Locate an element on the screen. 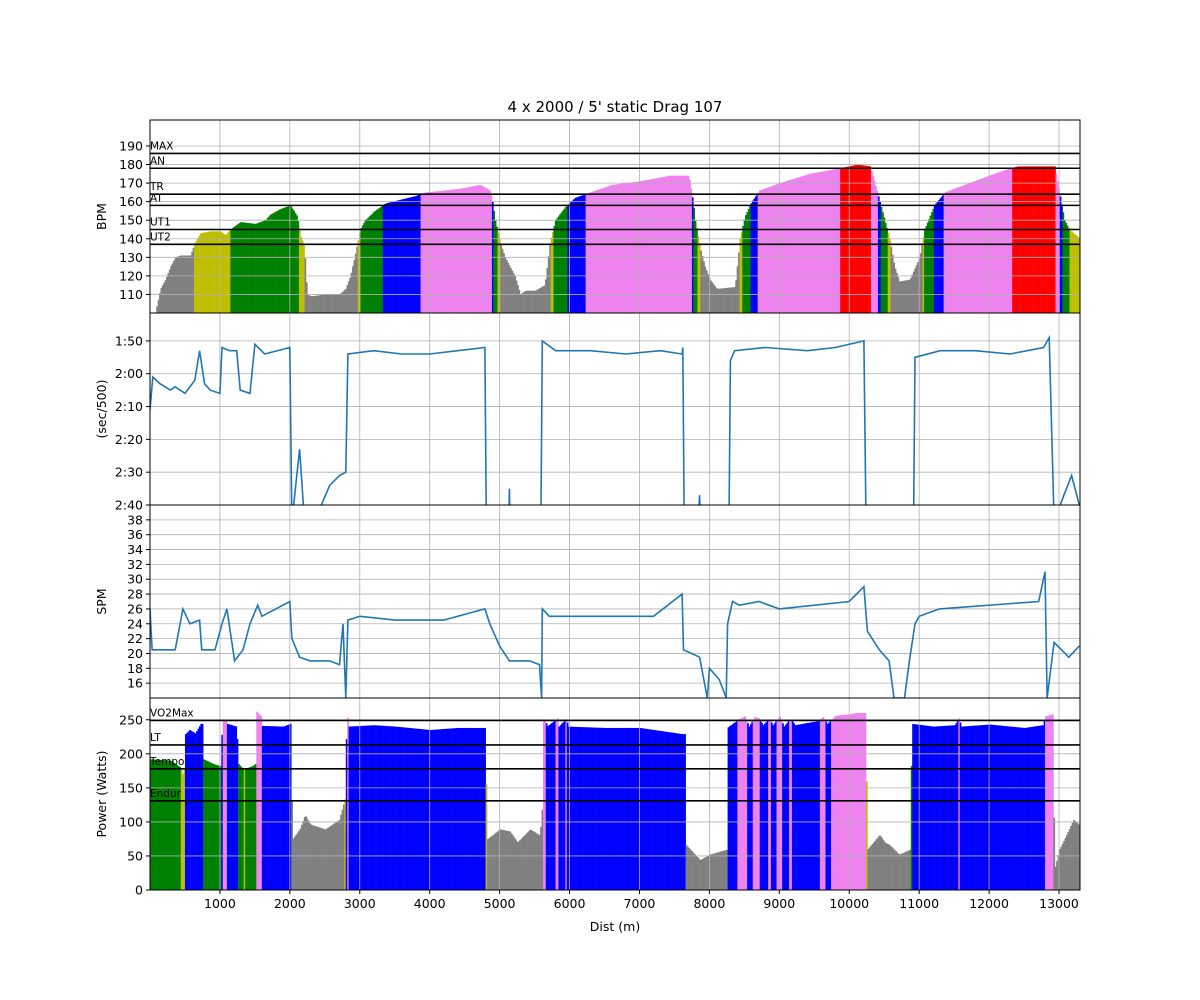 This screenshot has height=1000, width=1200. plot-area-spm is located at coordinates (615, 601).